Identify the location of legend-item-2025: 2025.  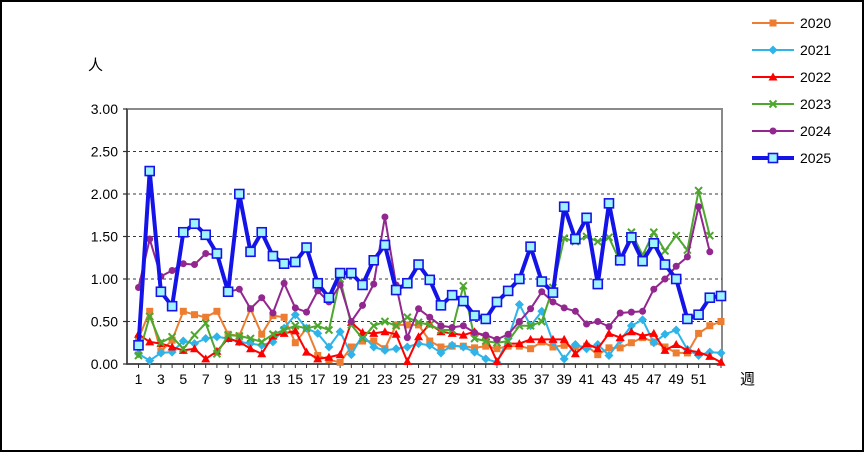
(790, 158).